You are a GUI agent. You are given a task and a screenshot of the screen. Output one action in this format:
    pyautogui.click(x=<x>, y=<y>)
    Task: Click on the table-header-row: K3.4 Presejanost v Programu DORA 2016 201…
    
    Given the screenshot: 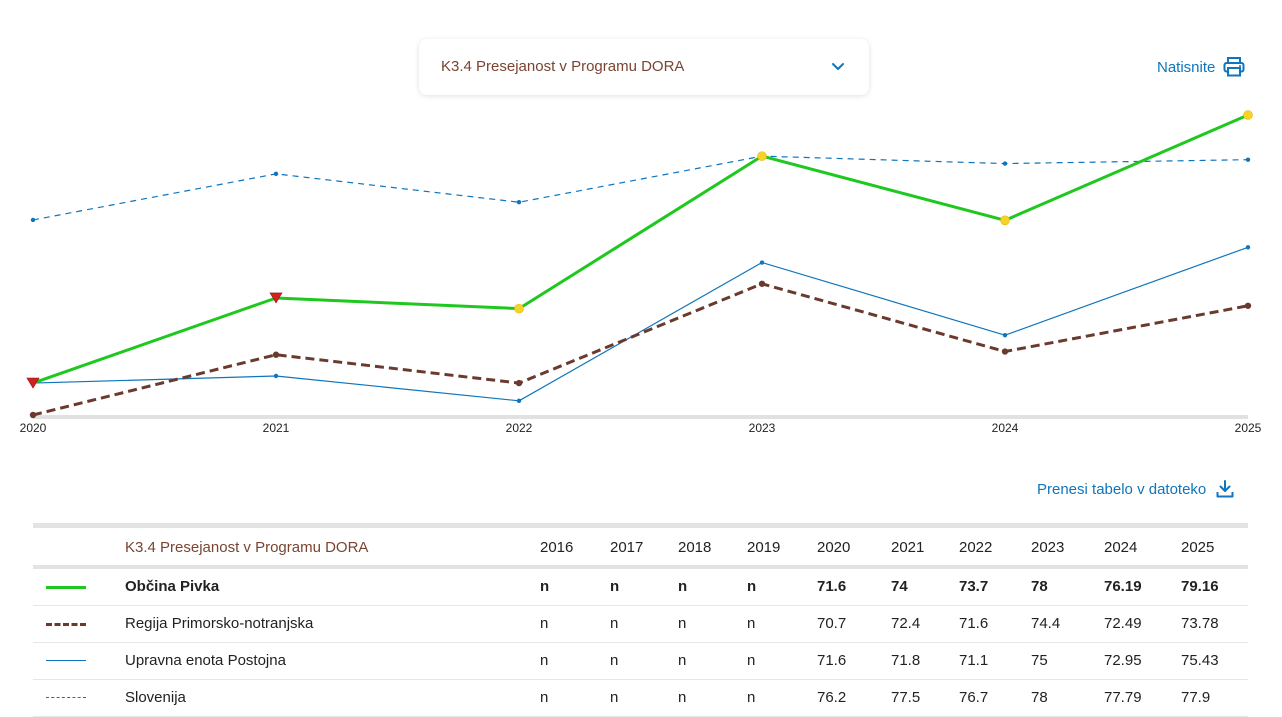 What is the action you would take?
    pyautogui.click(x=640, y=548)
    